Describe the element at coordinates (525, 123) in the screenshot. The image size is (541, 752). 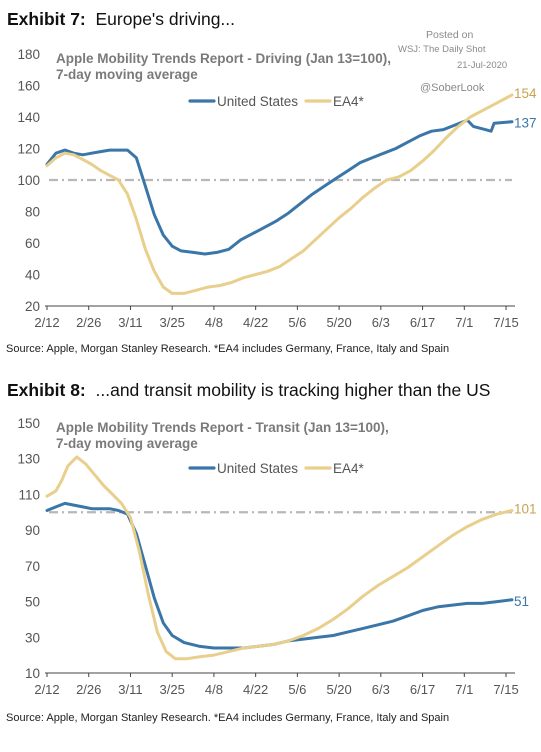
I see `end-value-label-united-states: 137` at that location.